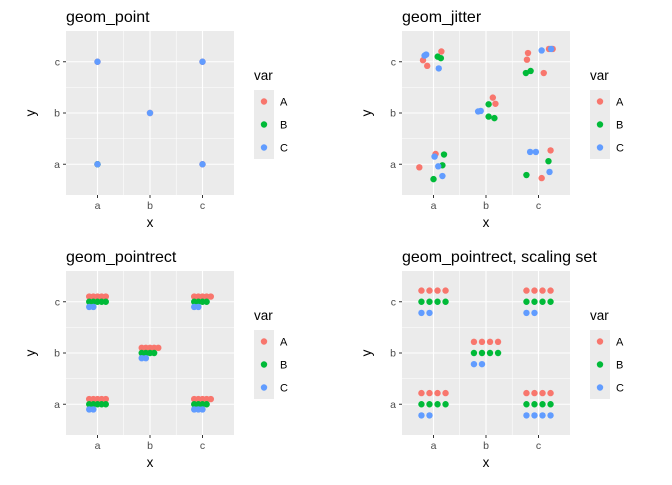 The width and height of the screenshot is (672, 485). I want to click on x-axis-title: x, so click(150, 222).